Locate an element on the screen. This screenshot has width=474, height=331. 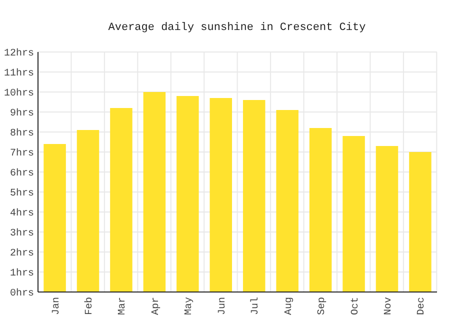
x-tick-label: Mar is located at coordinates (123, 306).